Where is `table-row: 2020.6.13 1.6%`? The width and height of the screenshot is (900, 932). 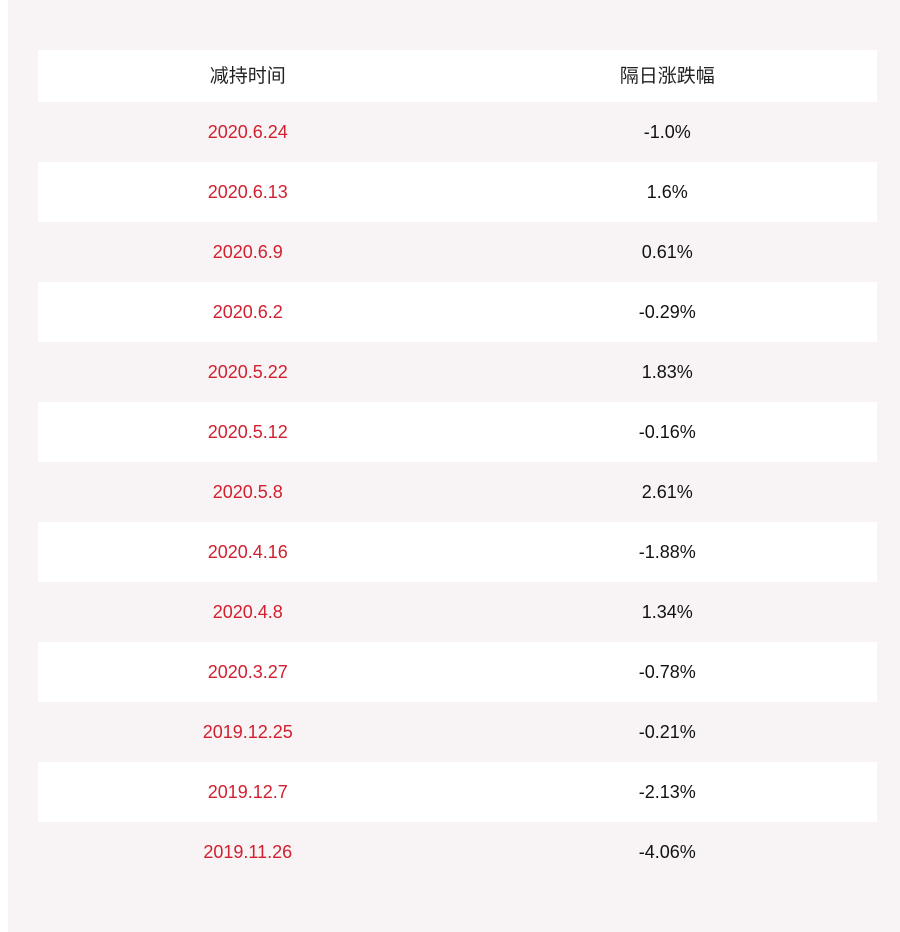 table-row: 2020.6.13 1.6% is located at coordinates (457, 192).